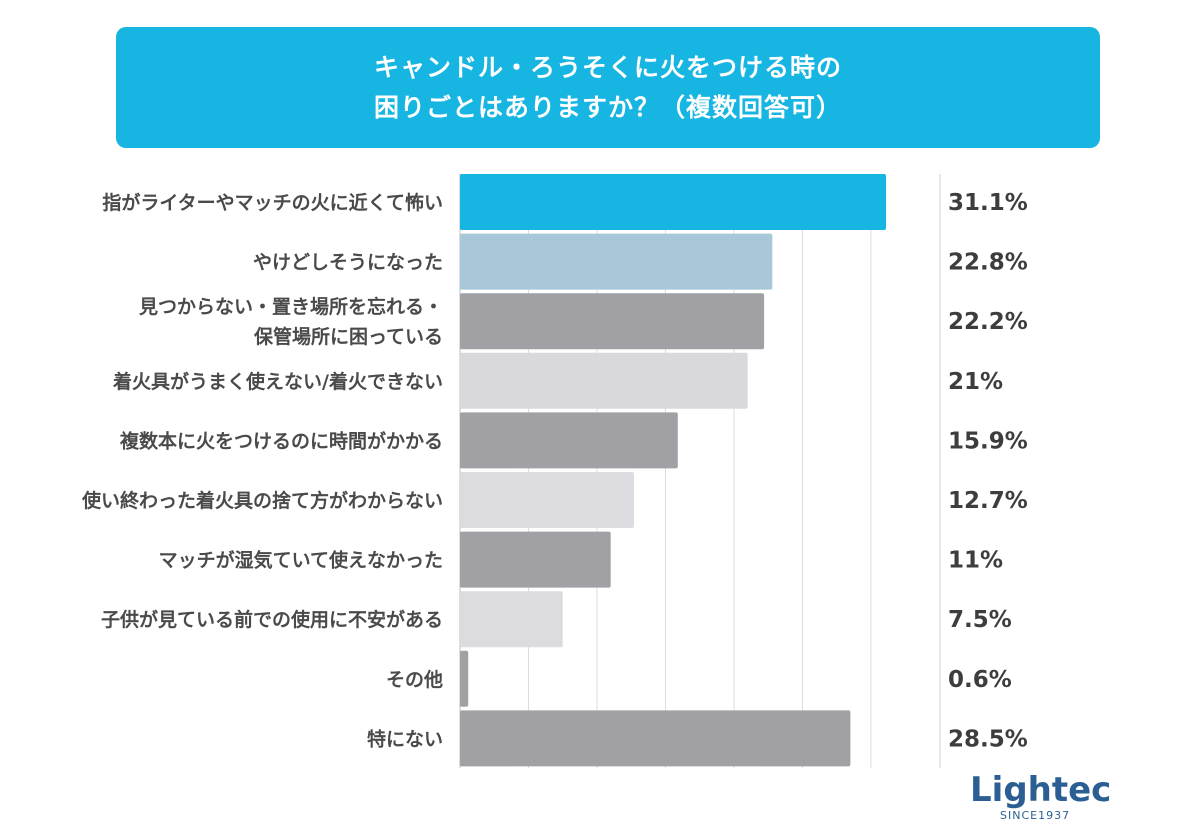 The width and height of the screenshot is (1200, 838). What do you see at coordinates (608, 87) in the screenshot?
I see `chart-title-box: キャンドル・ろうそくに火をつける時の 困りごとはありますか？（複数回答可）` at bounding box center [608, 87].